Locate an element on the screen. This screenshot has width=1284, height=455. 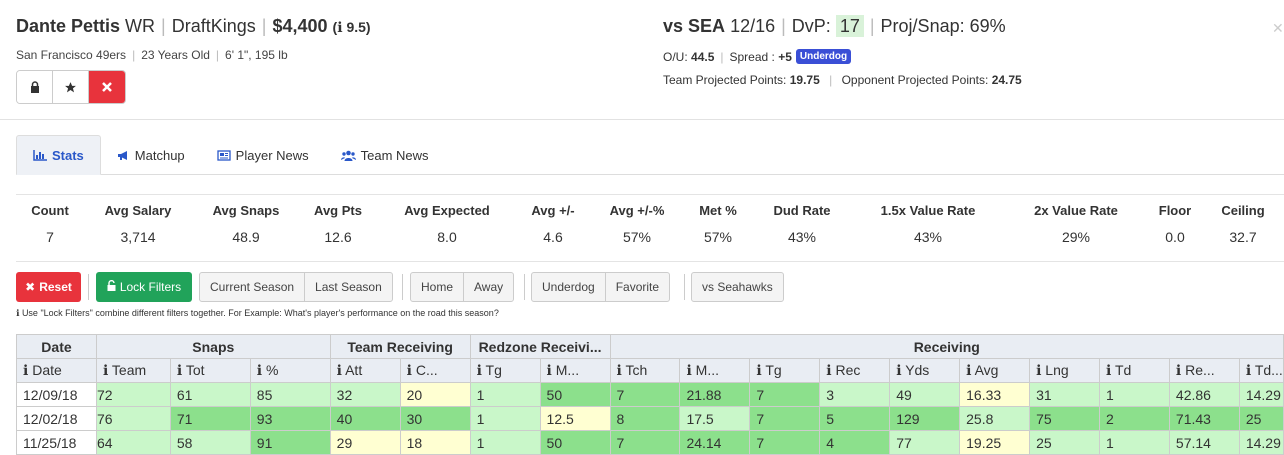
table-cell: 76 is located at coordinates (133, 418).